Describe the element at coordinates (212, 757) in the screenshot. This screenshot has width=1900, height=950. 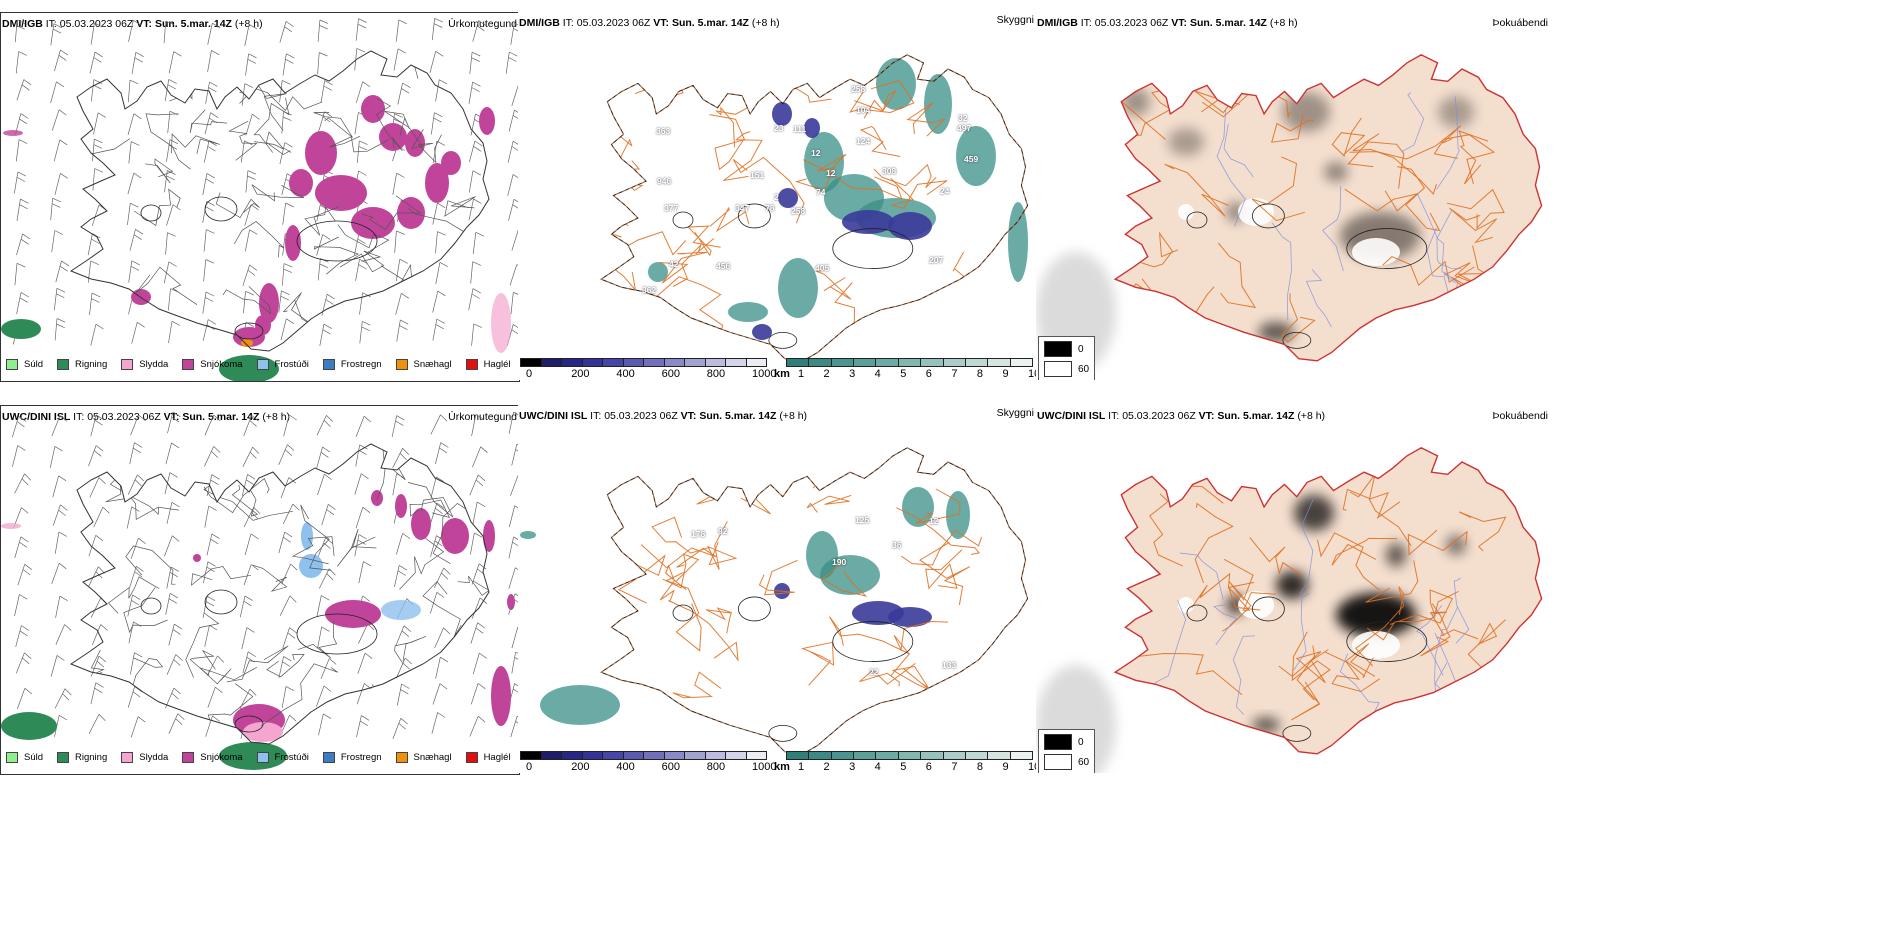
I see `legend-item: Snjókoma` at that location.